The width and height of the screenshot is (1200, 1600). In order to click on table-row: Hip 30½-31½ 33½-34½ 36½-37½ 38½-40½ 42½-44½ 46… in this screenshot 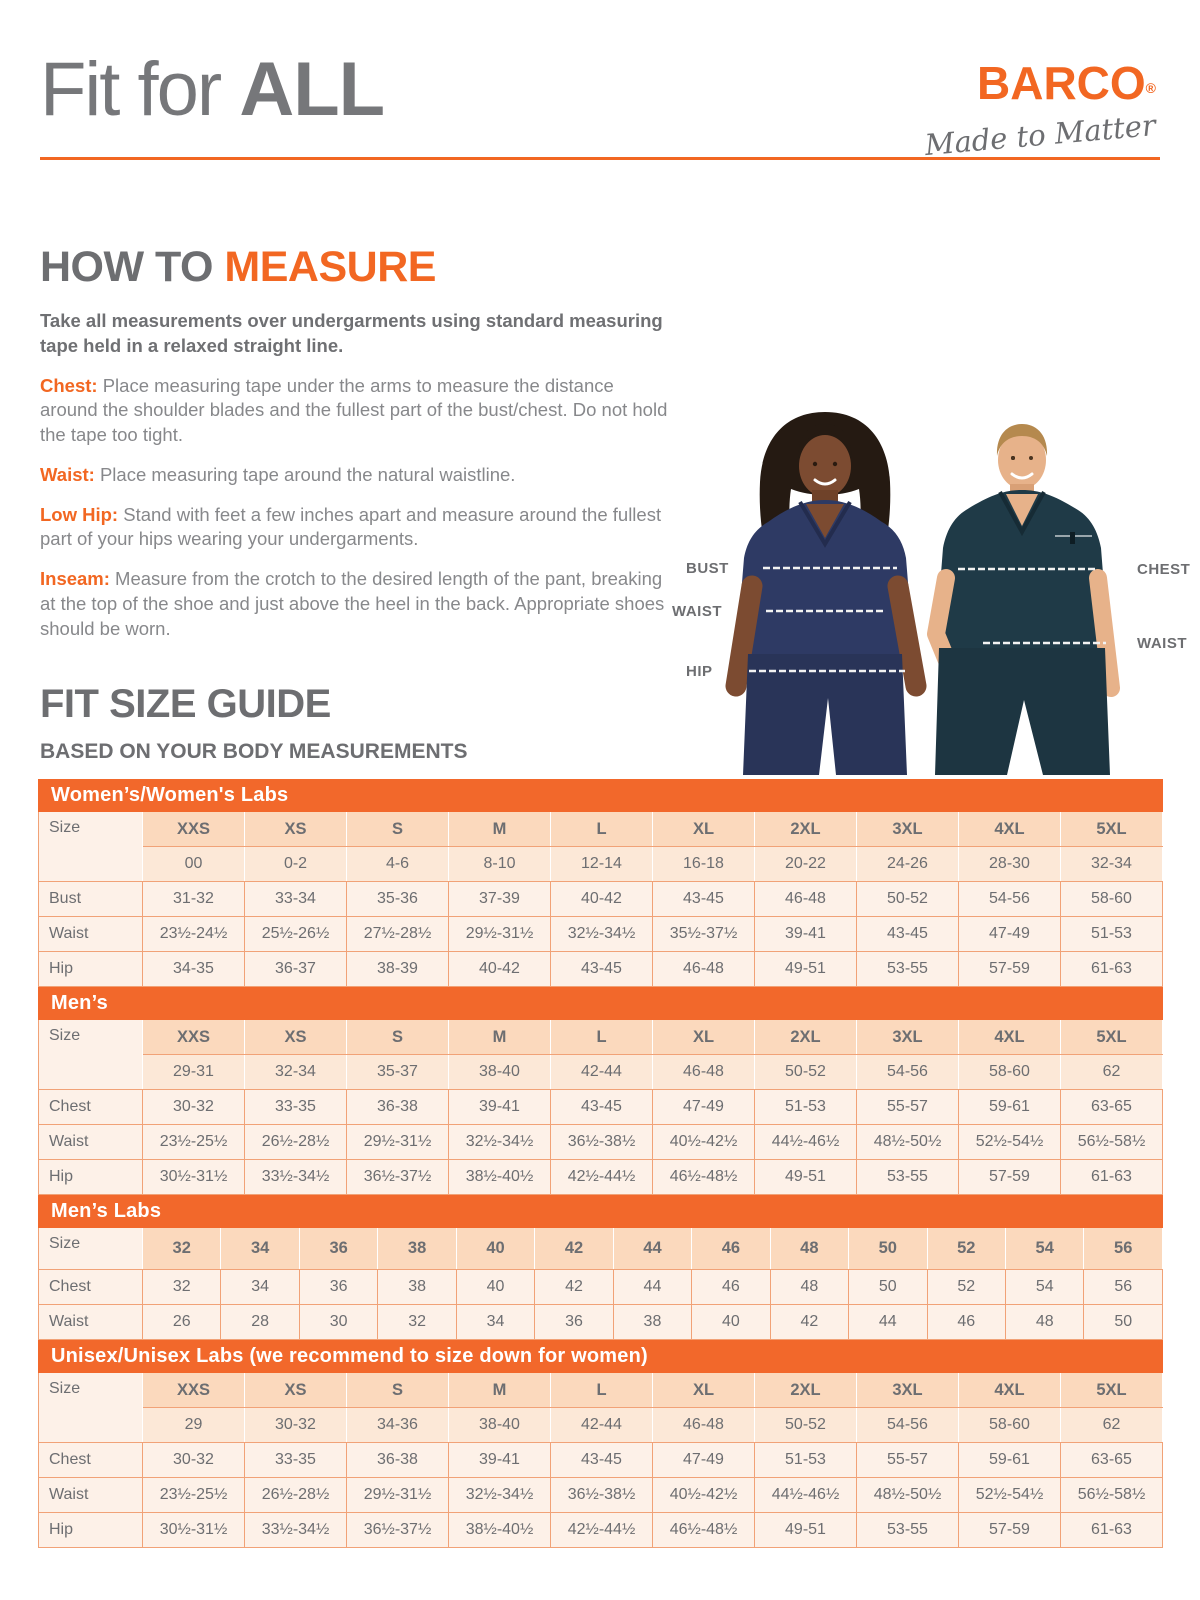, I will do `click(600, 1177)`.